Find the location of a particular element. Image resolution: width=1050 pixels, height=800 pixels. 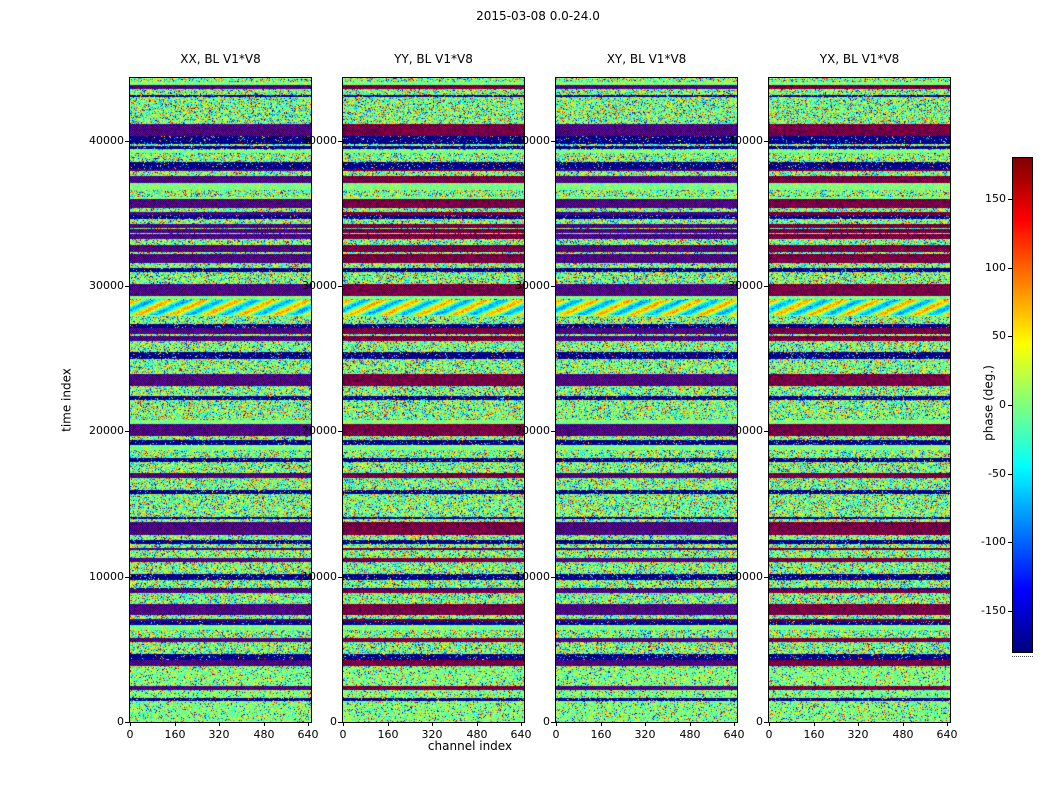

colorbar-gradient is located at coordinates (1022, 405).